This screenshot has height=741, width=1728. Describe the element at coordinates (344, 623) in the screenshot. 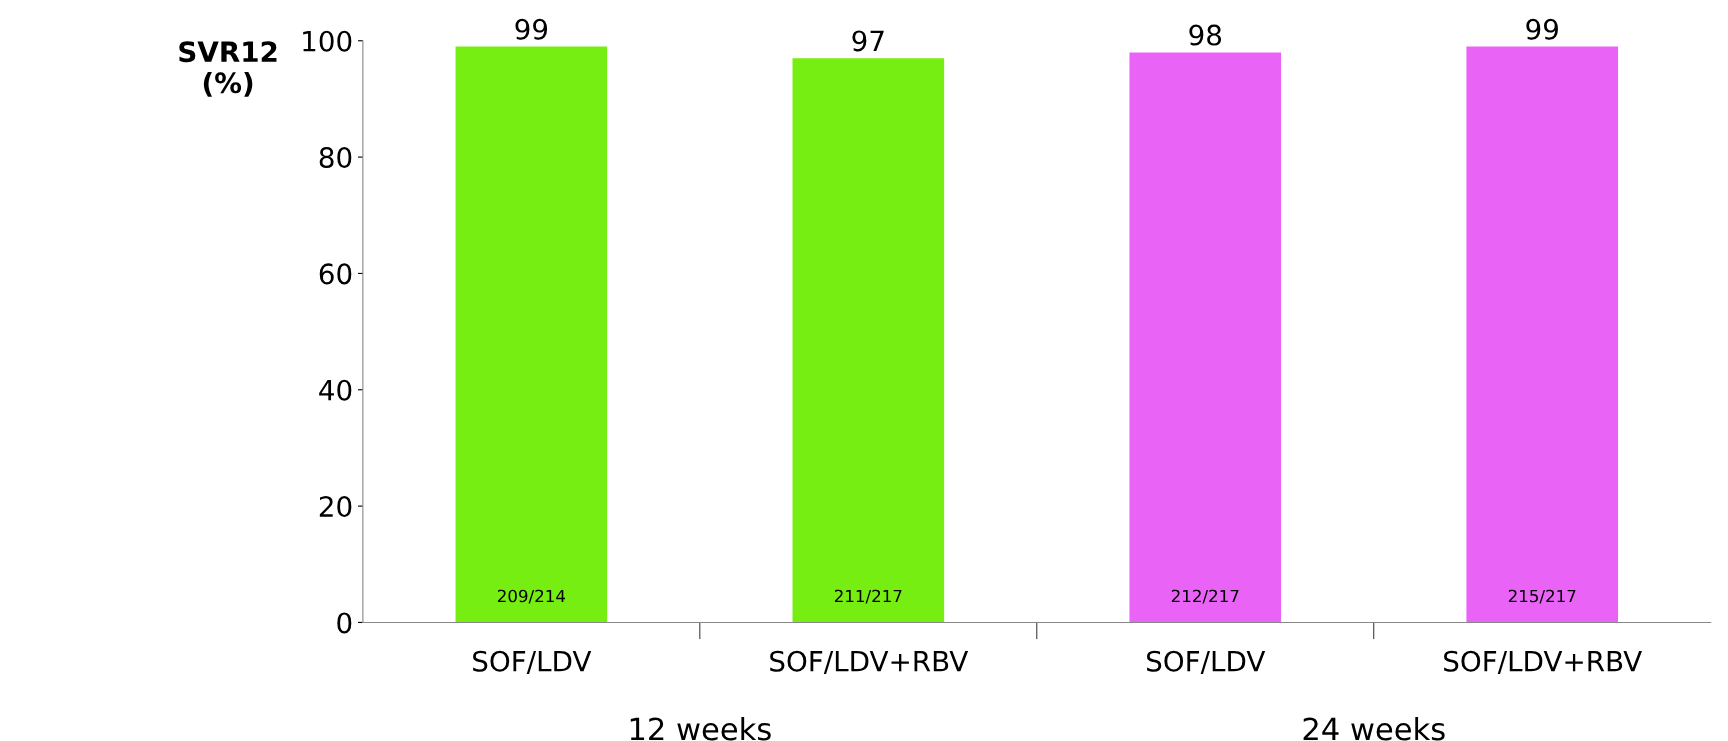

I see `y-tick-label: 0` at that location.